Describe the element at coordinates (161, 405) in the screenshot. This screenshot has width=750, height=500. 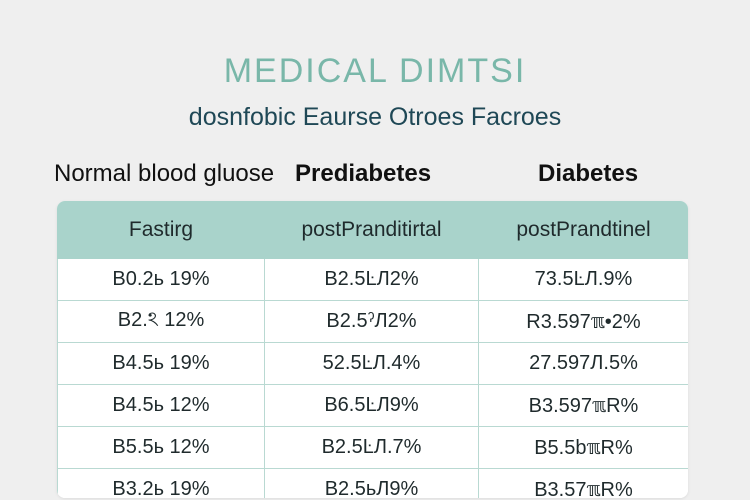
I see `table-cell: B4.5ь 12%` at that location.